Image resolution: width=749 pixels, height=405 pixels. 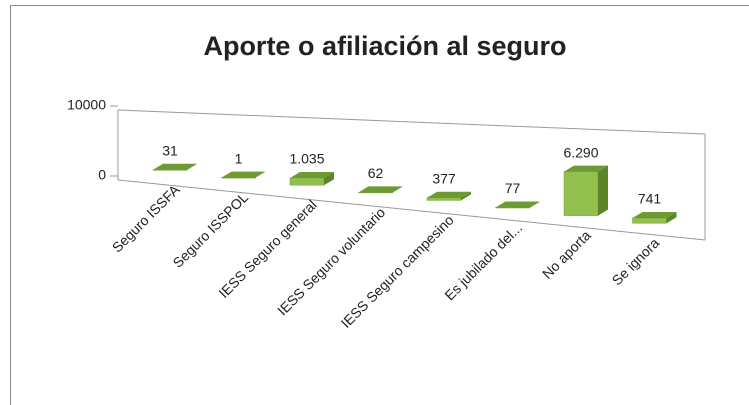 What do you see at coordinates (650, 199) in the screenshot?
I see `value-label: 741` at bounding box center [650, 199].